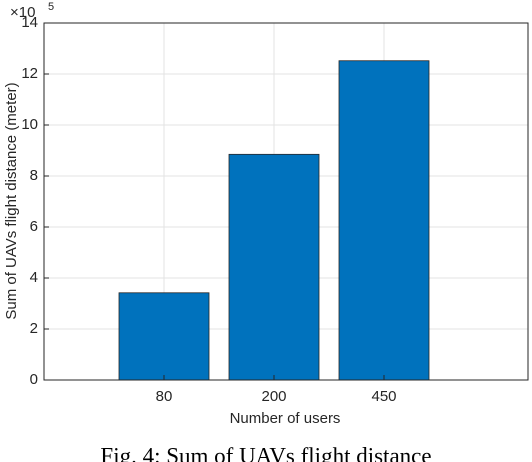  What do you see at coordinates (34, 226) in the screenshot?
I see `y-tick-label: 6` at bounding box center [34, 226].